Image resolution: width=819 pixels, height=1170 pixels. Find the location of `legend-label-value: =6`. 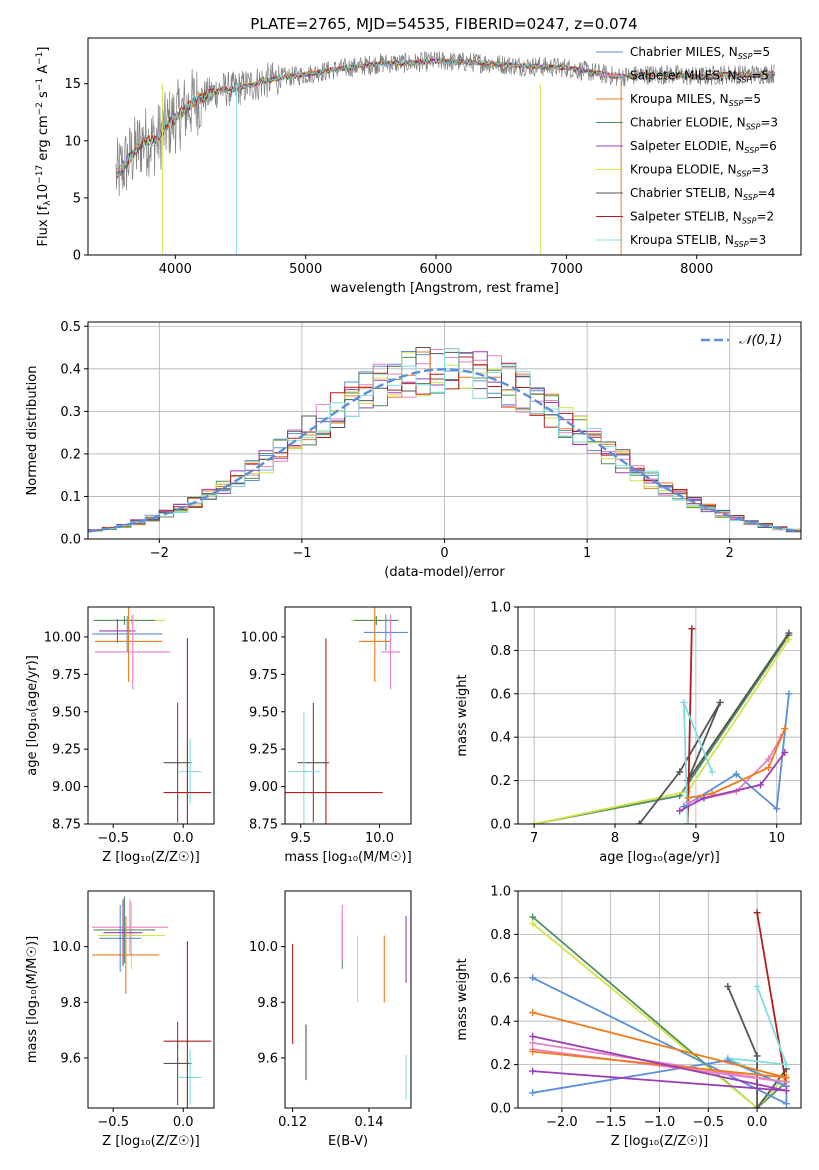

legend-label-value: =6 is located at coordinates (768, 146).